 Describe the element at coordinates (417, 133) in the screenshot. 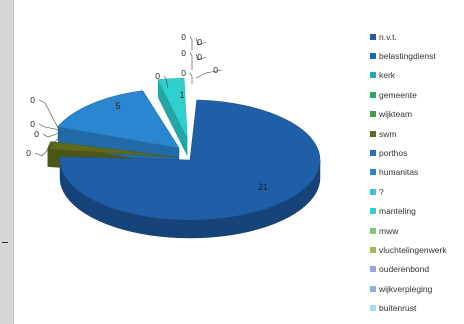

I see `legend-item-swm: swm` at that location.